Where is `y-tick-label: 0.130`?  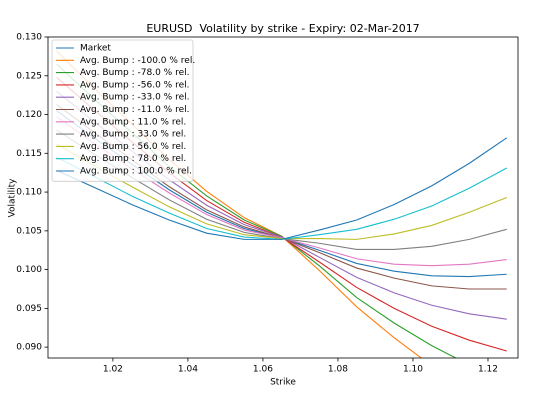
y-tick-label: 0.130 is located at coordinates (29, 38).